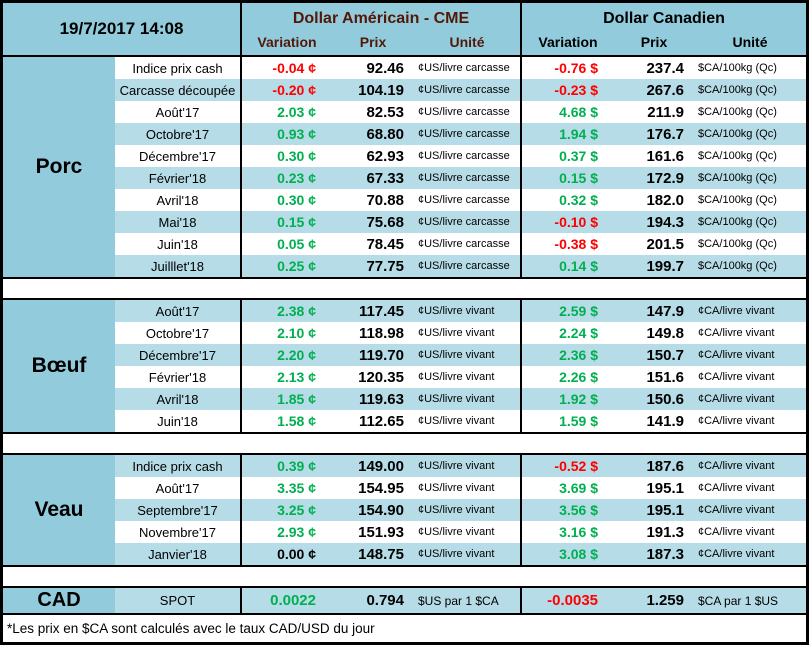  What do you see at coordinates (285, 421) in the screenshot?
I see `us-variation: 1.58 ¢` at bounding box center [285, 421].